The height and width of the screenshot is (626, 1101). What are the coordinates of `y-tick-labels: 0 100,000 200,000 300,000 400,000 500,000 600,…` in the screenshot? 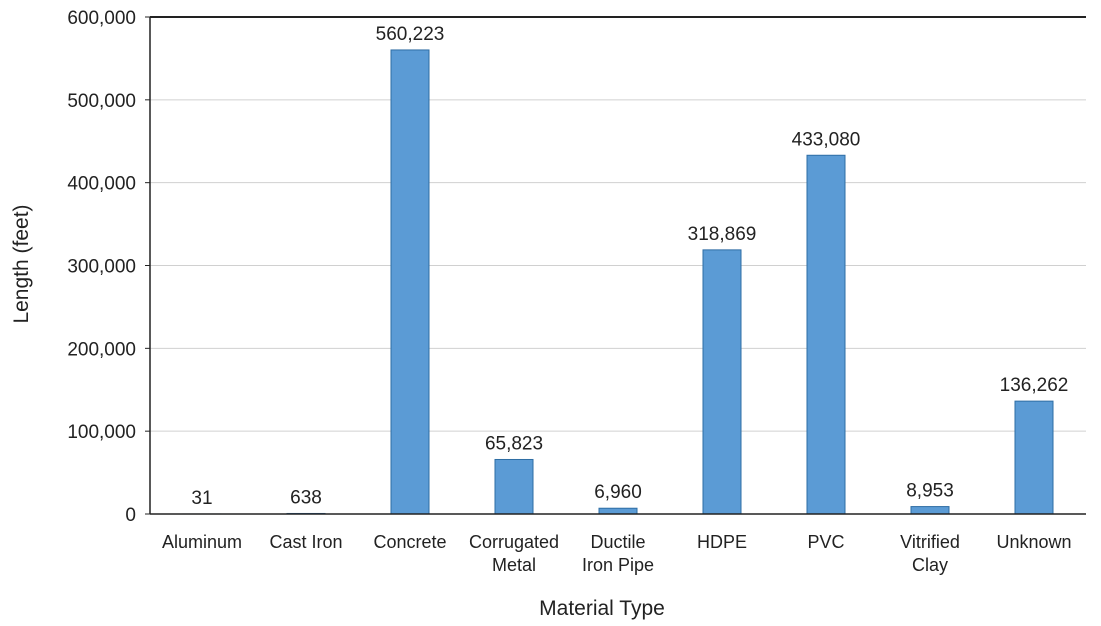 It's located at (101, 267).